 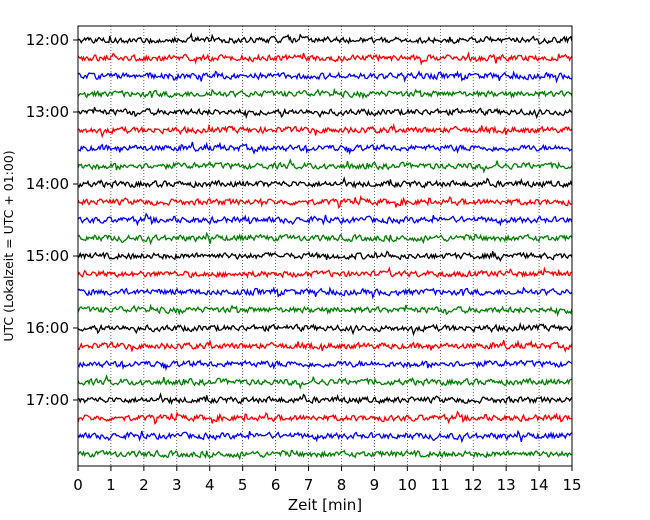 What do you see at coordinates (47, 40) in the screenshot?
I see `y-tick-label: 12:00` at bounding box center [47, 40].